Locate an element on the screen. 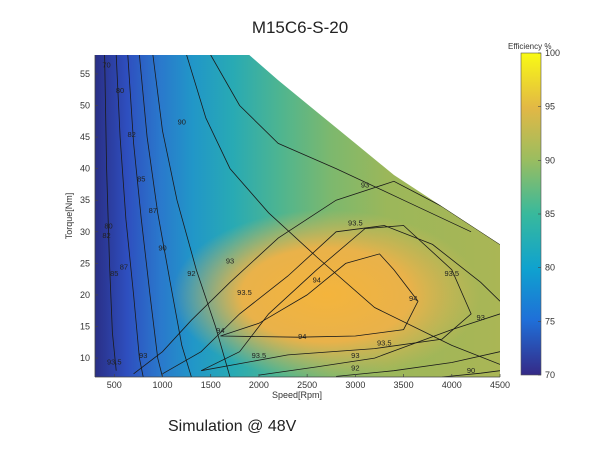 This screenshot has width=600, height=450. caption: Simulation @ 48V is located at coordinates (232, 426).